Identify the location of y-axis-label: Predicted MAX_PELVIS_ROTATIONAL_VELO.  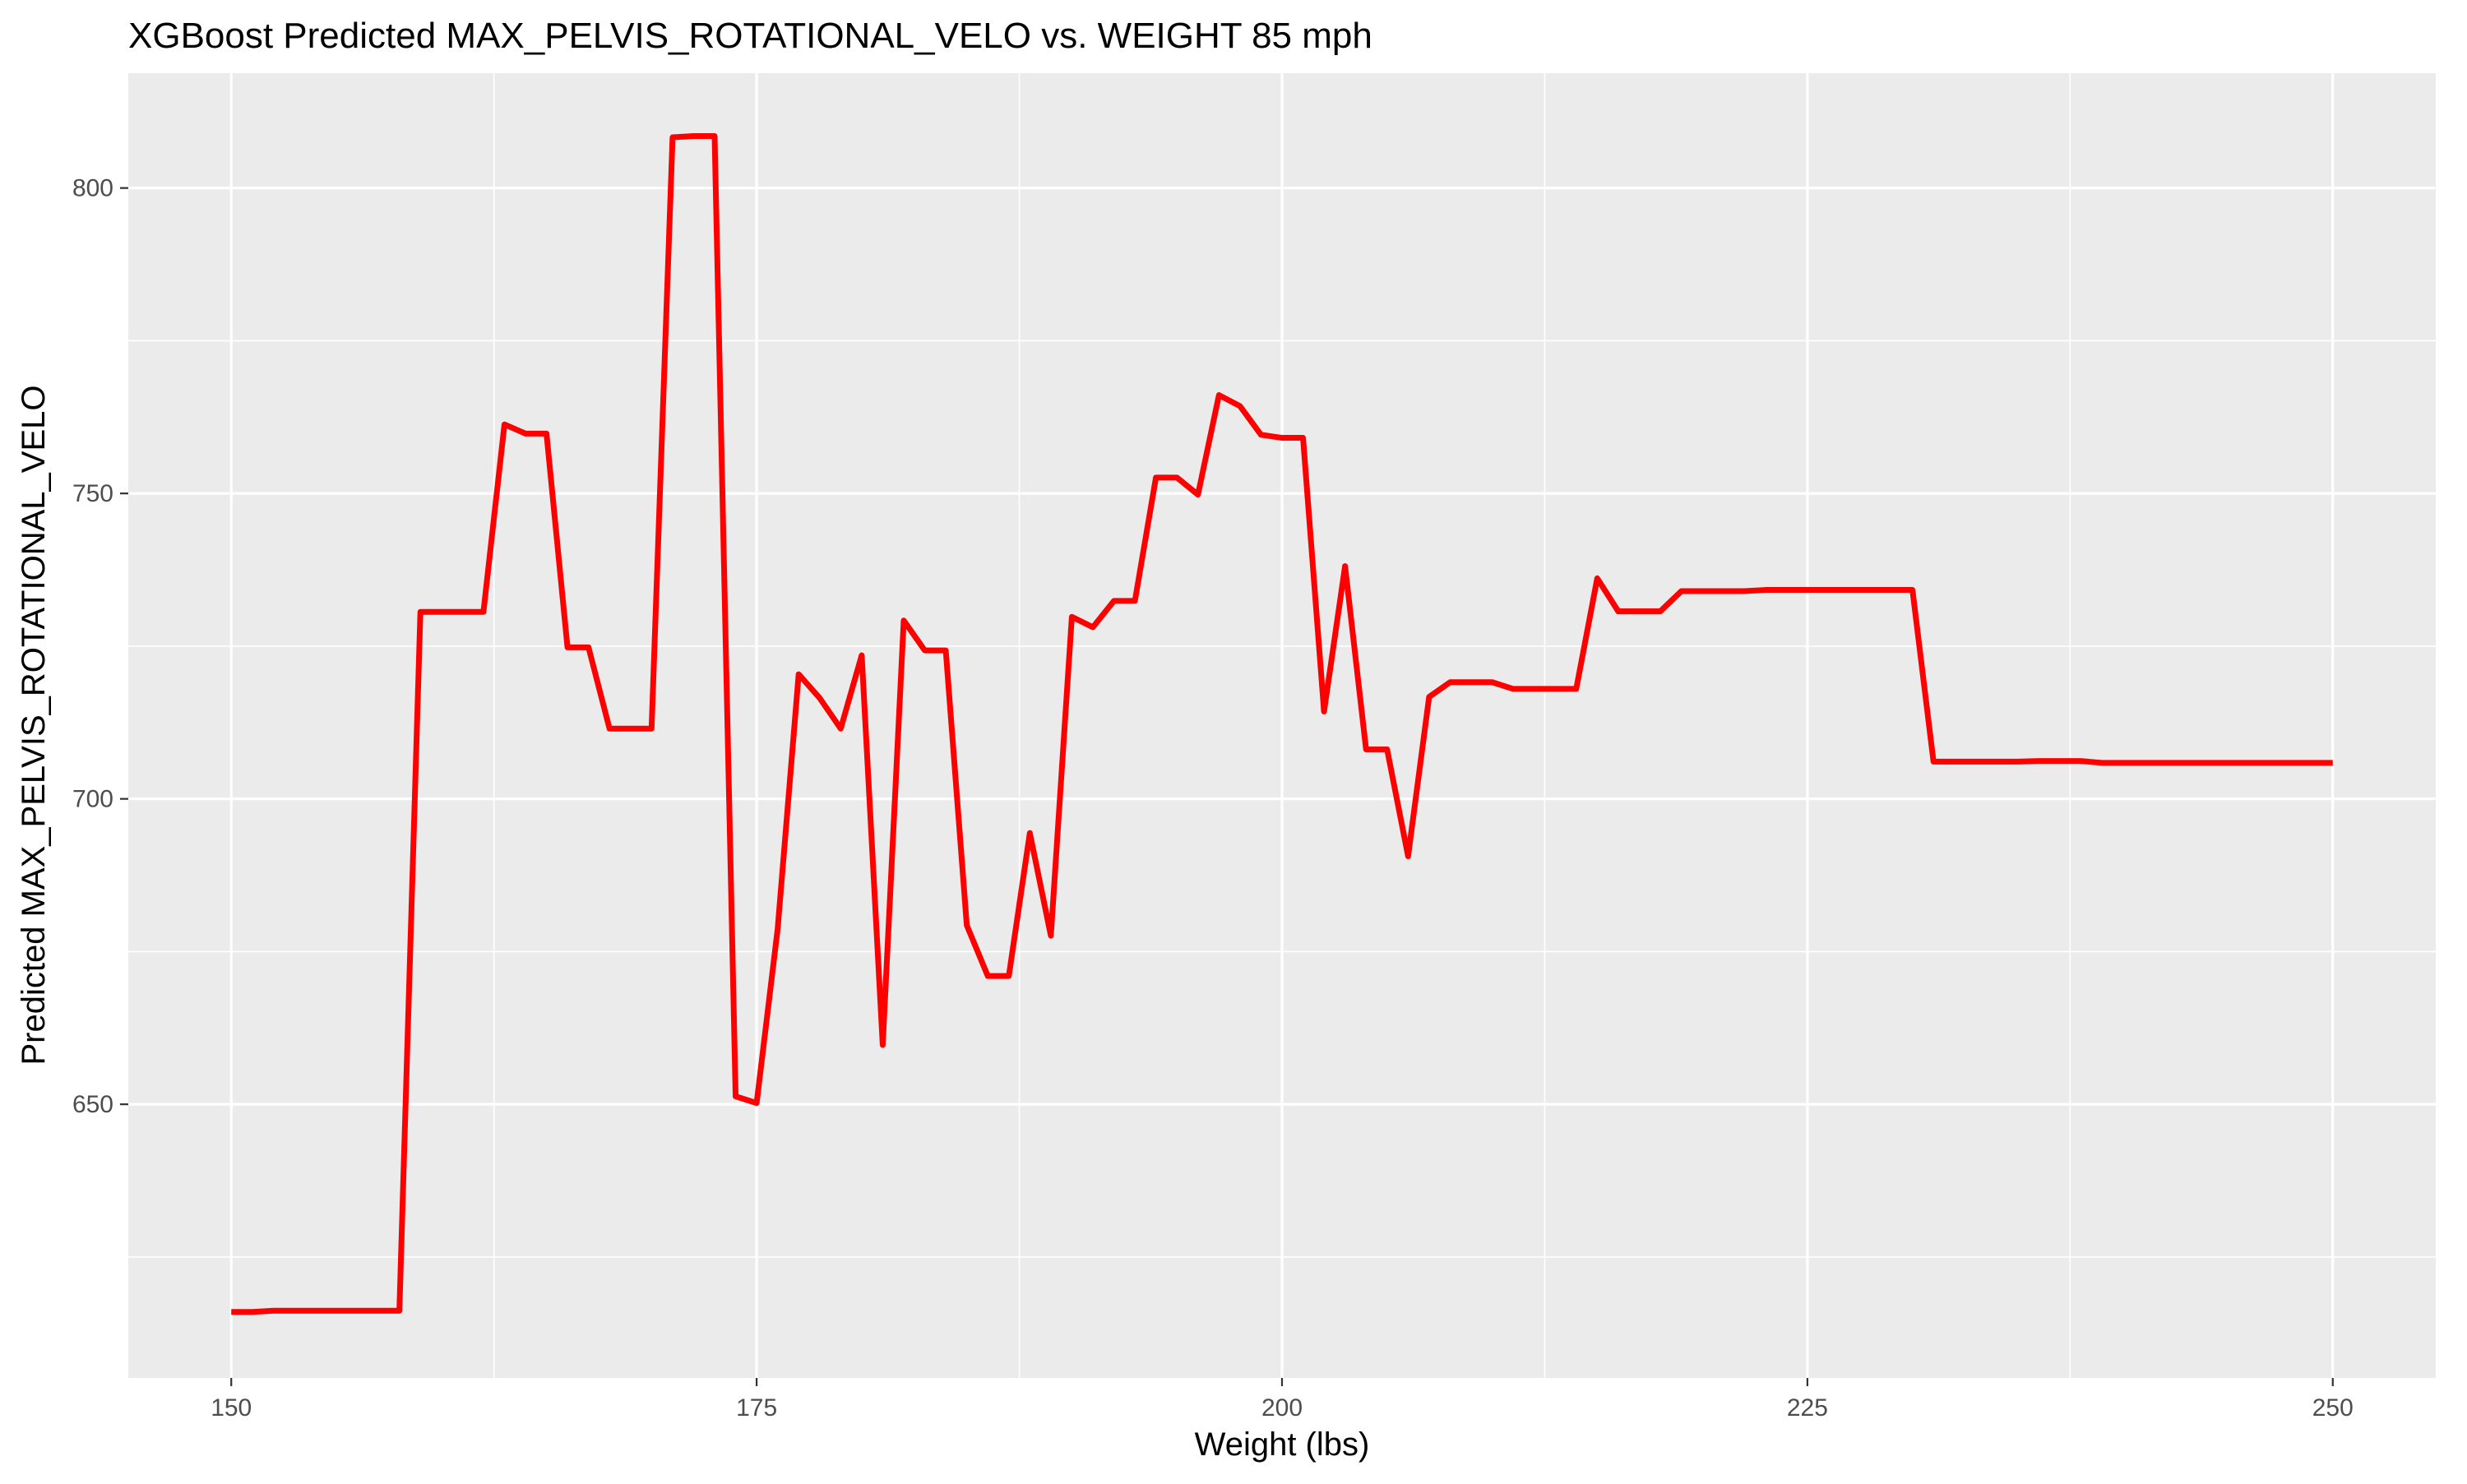
(34, 726).